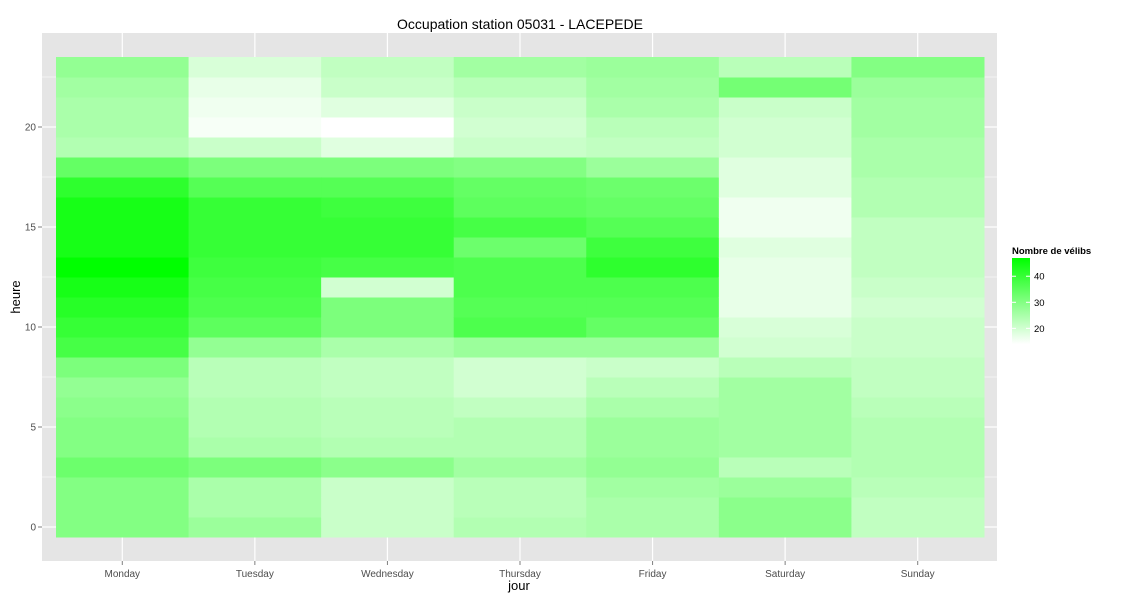 This screenshot has height=605, width=1125. I want to click on x-tick-label: Thursday, so click(520, 574).